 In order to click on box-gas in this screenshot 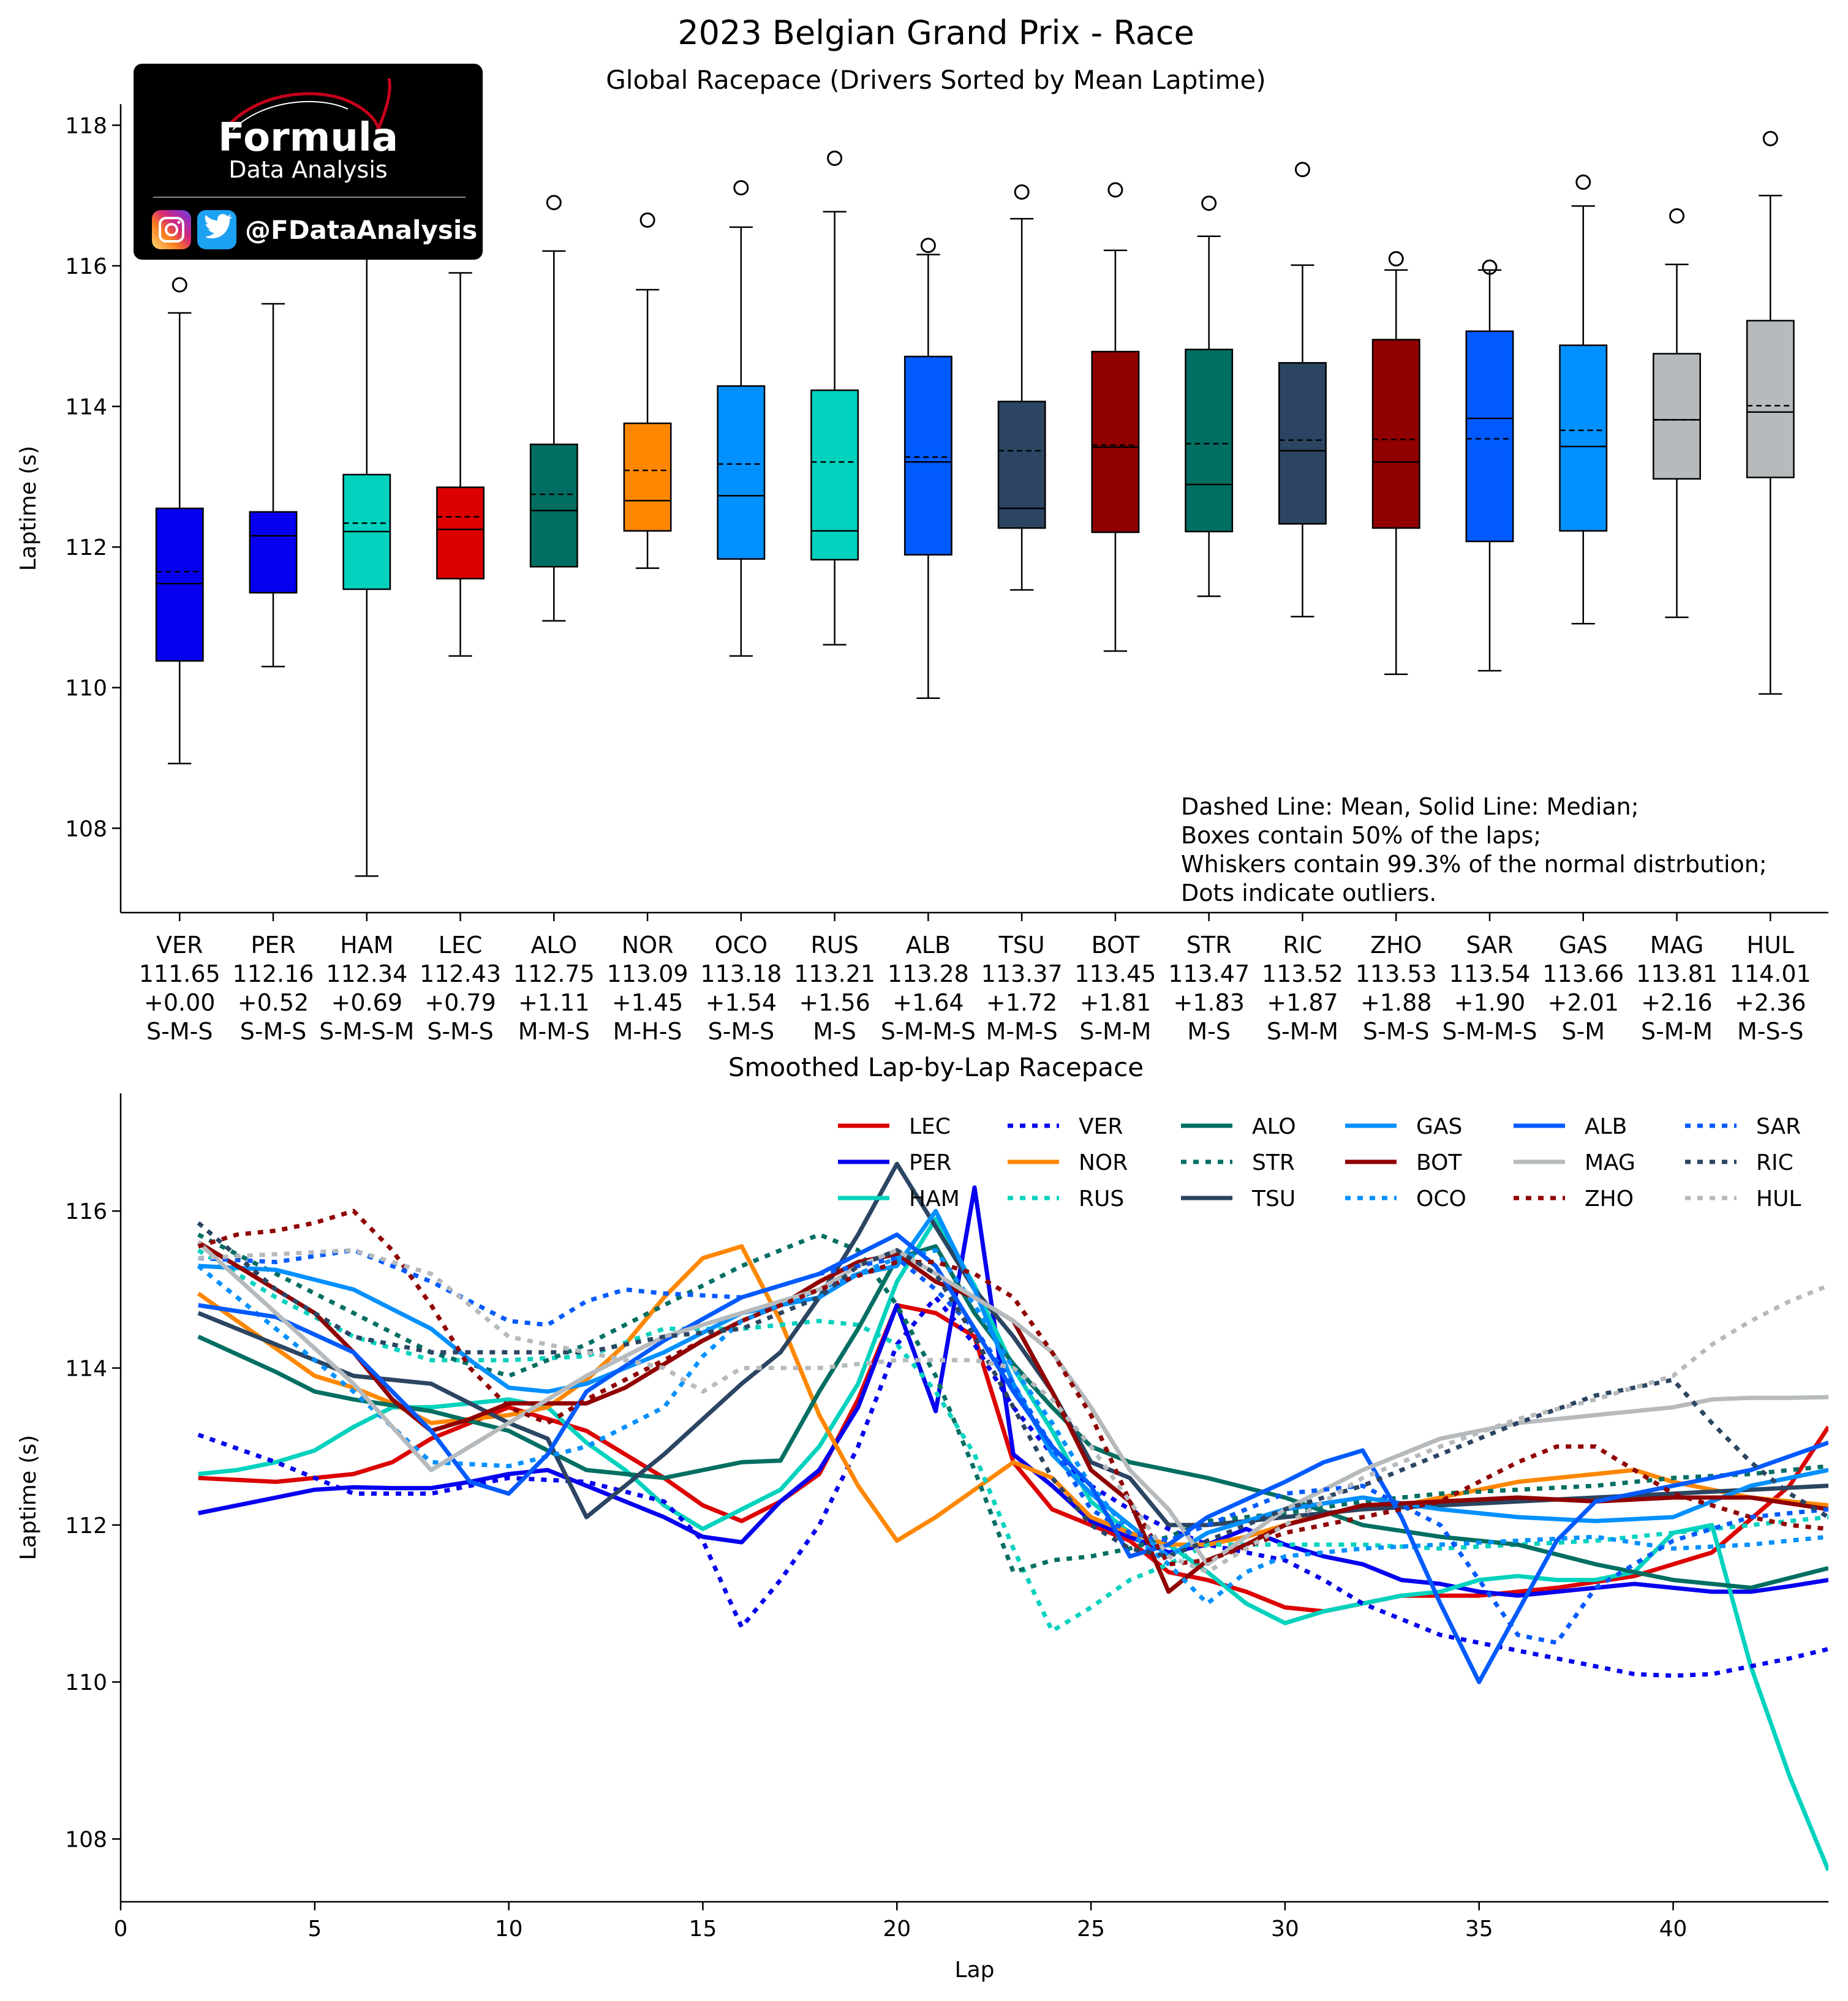, I will do `click(1583, 399)`.